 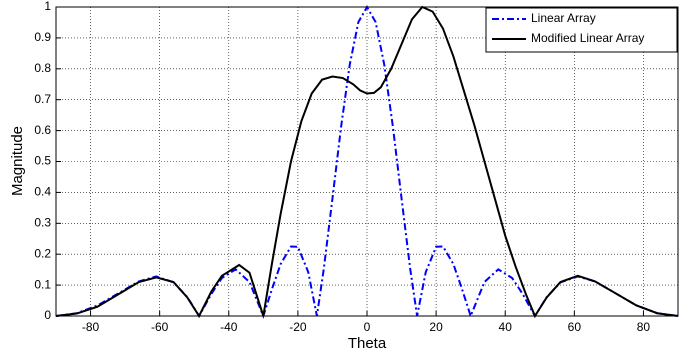 I want to click on x-tick-label: 0, so click(x=367, y=327).